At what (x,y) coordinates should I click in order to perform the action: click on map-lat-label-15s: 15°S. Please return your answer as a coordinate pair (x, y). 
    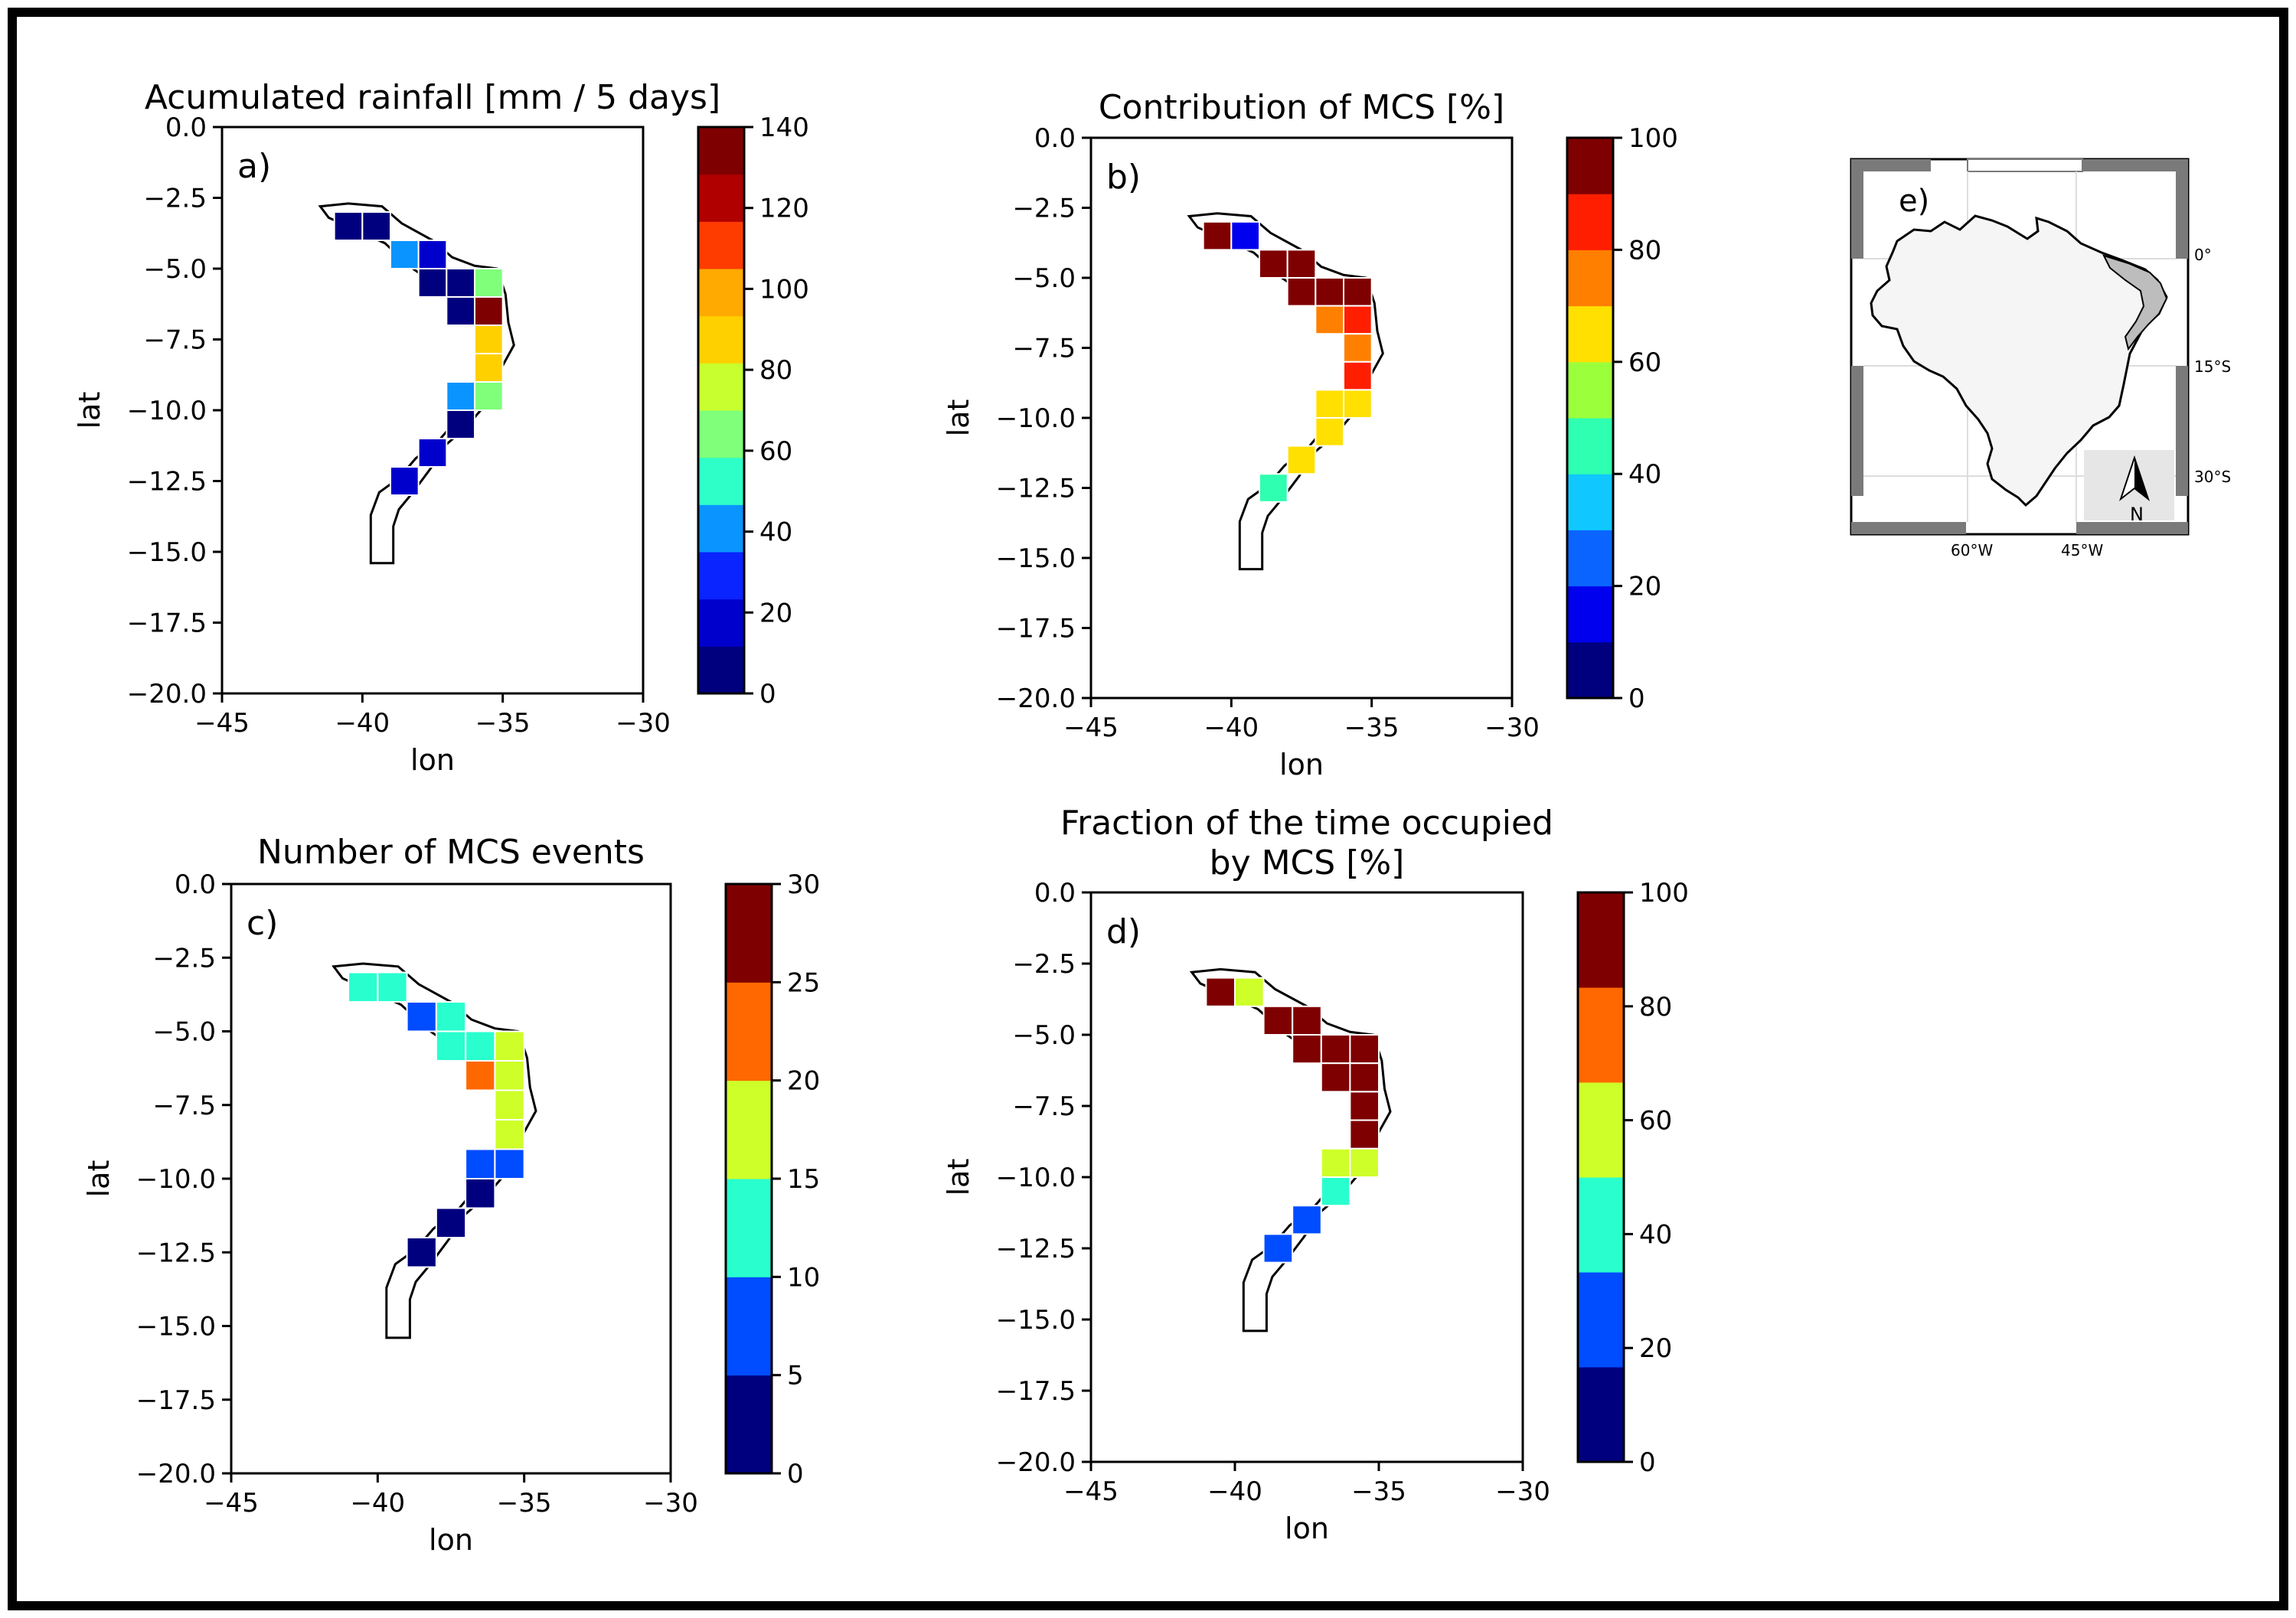
    Looking at the image, I should click on (2212, 366).